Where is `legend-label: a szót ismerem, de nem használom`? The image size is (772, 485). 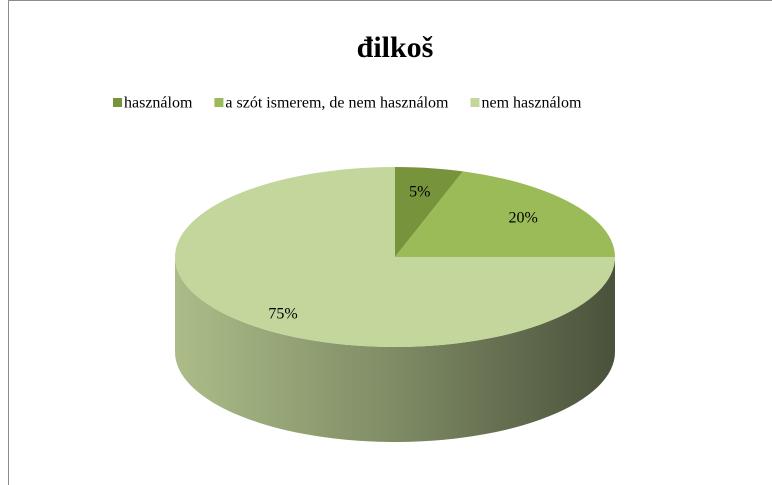
legend-label: a szót ismerem, de nem használom is located at coordinates (337, 103).